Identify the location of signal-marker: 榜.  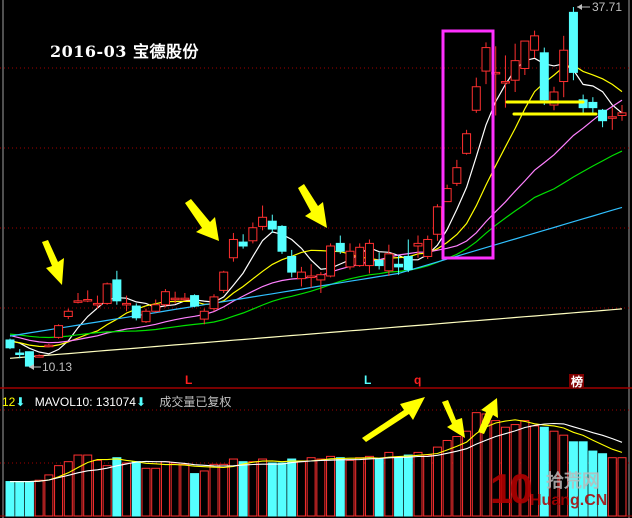
(577, 382).